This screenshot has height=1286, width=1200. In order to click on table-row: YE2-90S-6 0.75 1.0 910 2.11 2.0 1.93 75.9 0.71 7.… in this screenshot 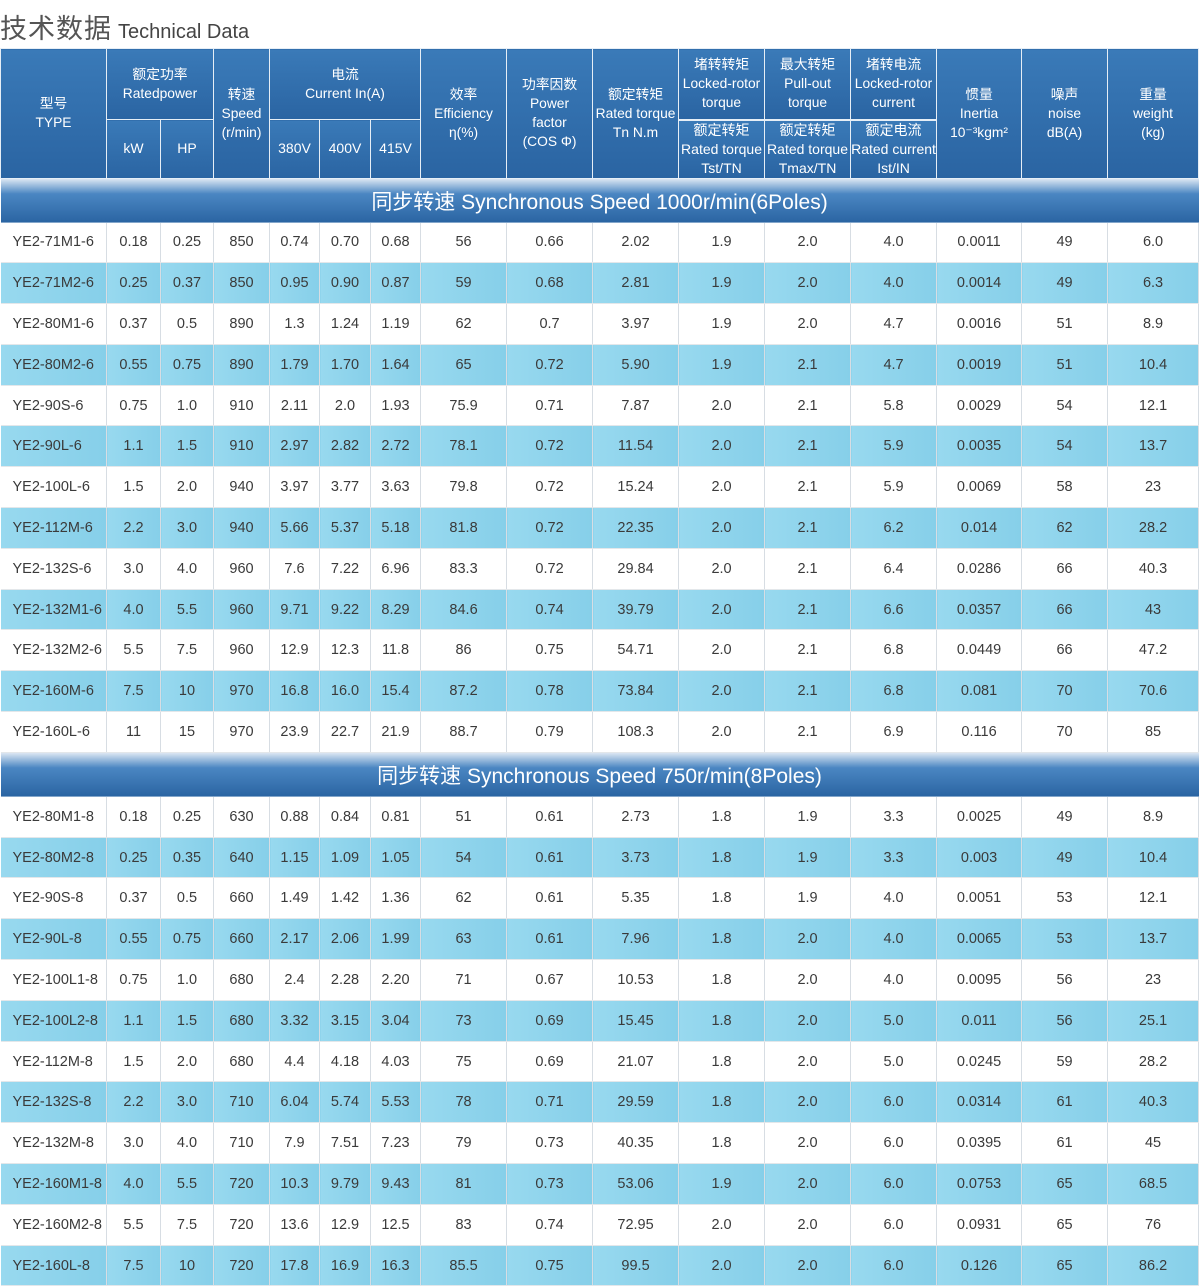, I will do `click(600, 406)`.